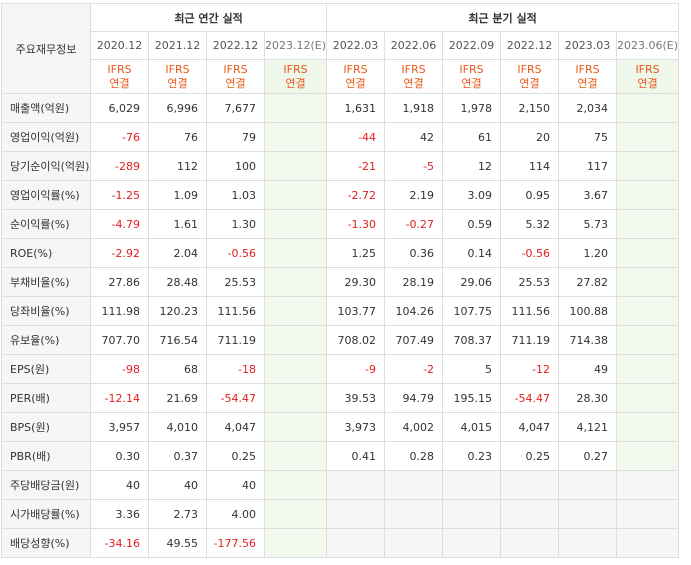 This screenshot has width=691, height=565. What do you see at coordinates (472, 137) in the screenshot?
I see `value-cell: 61` at bounding box center [472, 137].